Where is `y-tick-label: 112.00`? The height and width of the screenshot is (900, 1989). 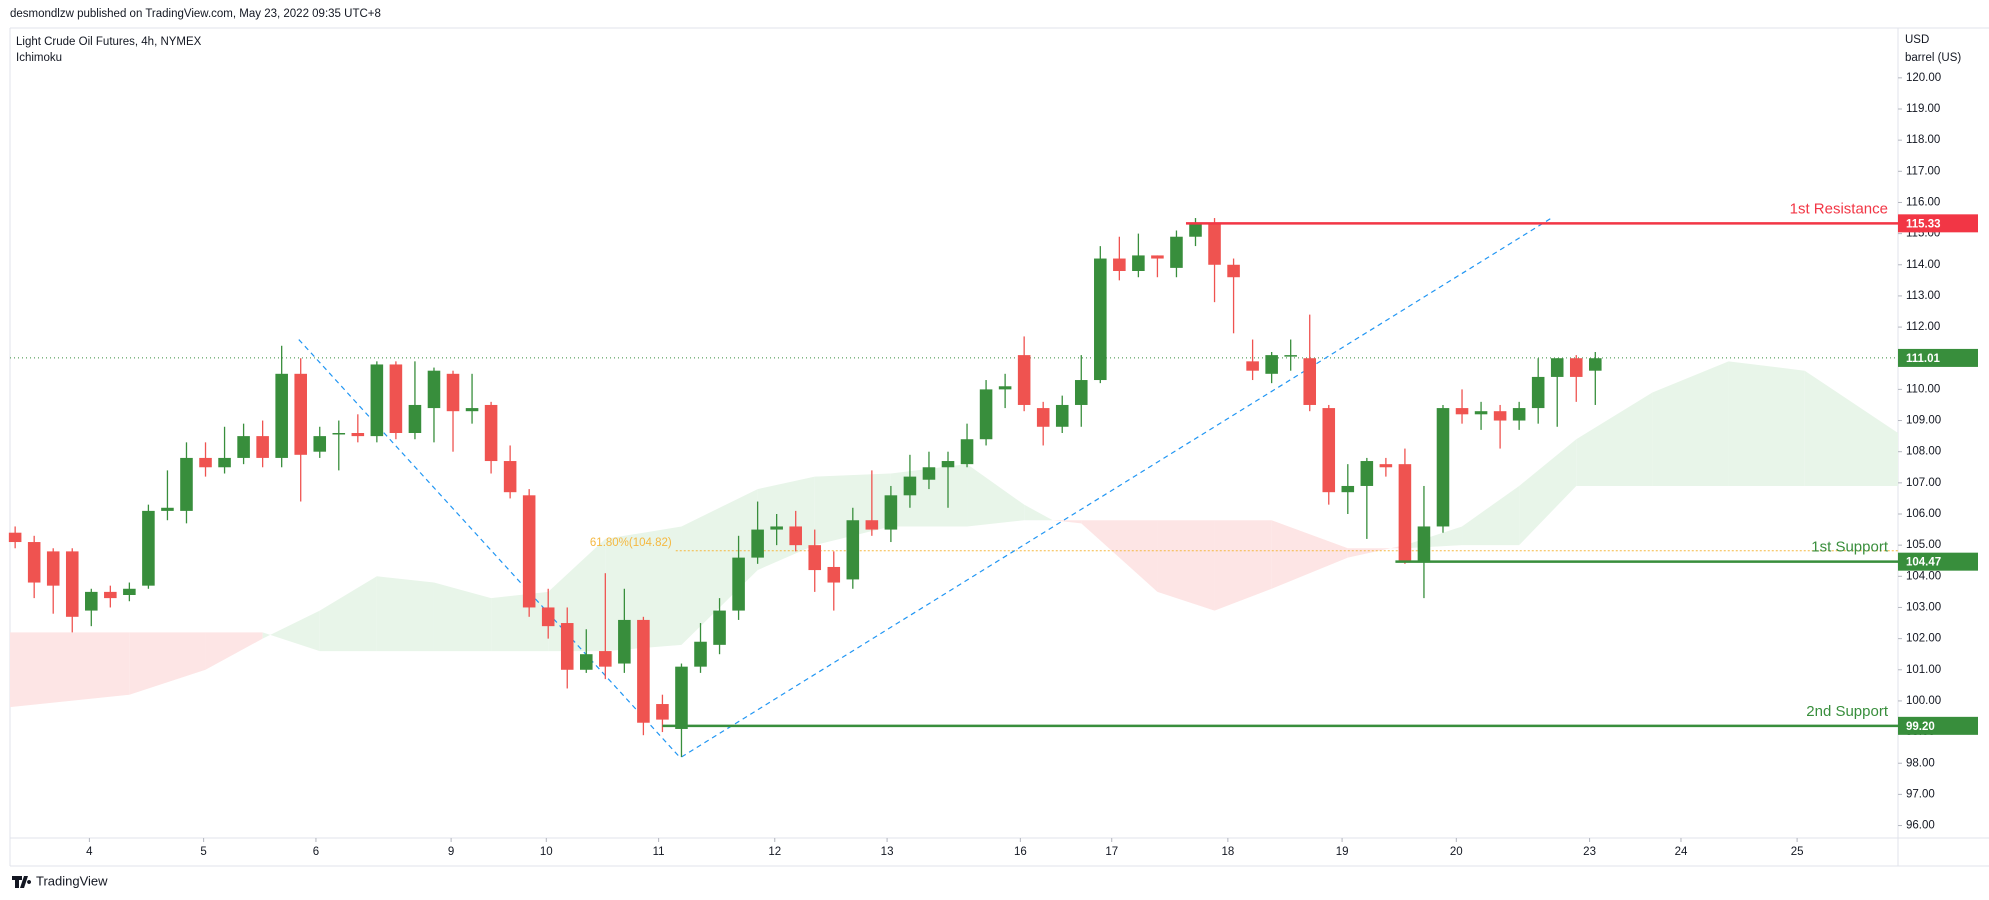 y-tick-label: 112.00 is located at coordinates (1923, 327).